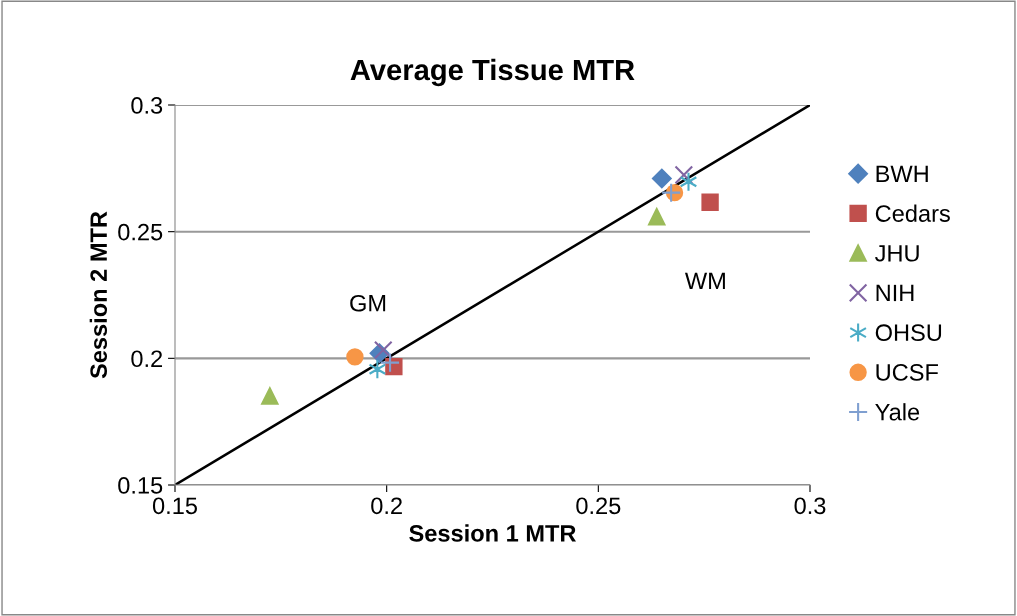 Image resolution: width=1017 pixels, height=616 pixels. Describe the element at coordinates (598, 506) in the screenshot. I see `x-tick-label: 0.25` at that location.